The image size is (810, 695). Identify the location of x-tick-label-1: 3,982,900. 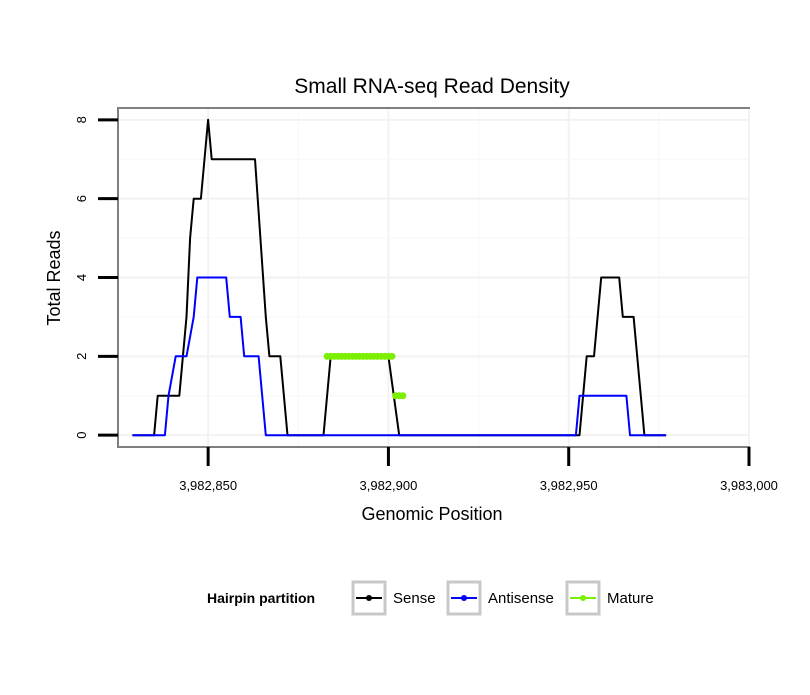
(389, 485).